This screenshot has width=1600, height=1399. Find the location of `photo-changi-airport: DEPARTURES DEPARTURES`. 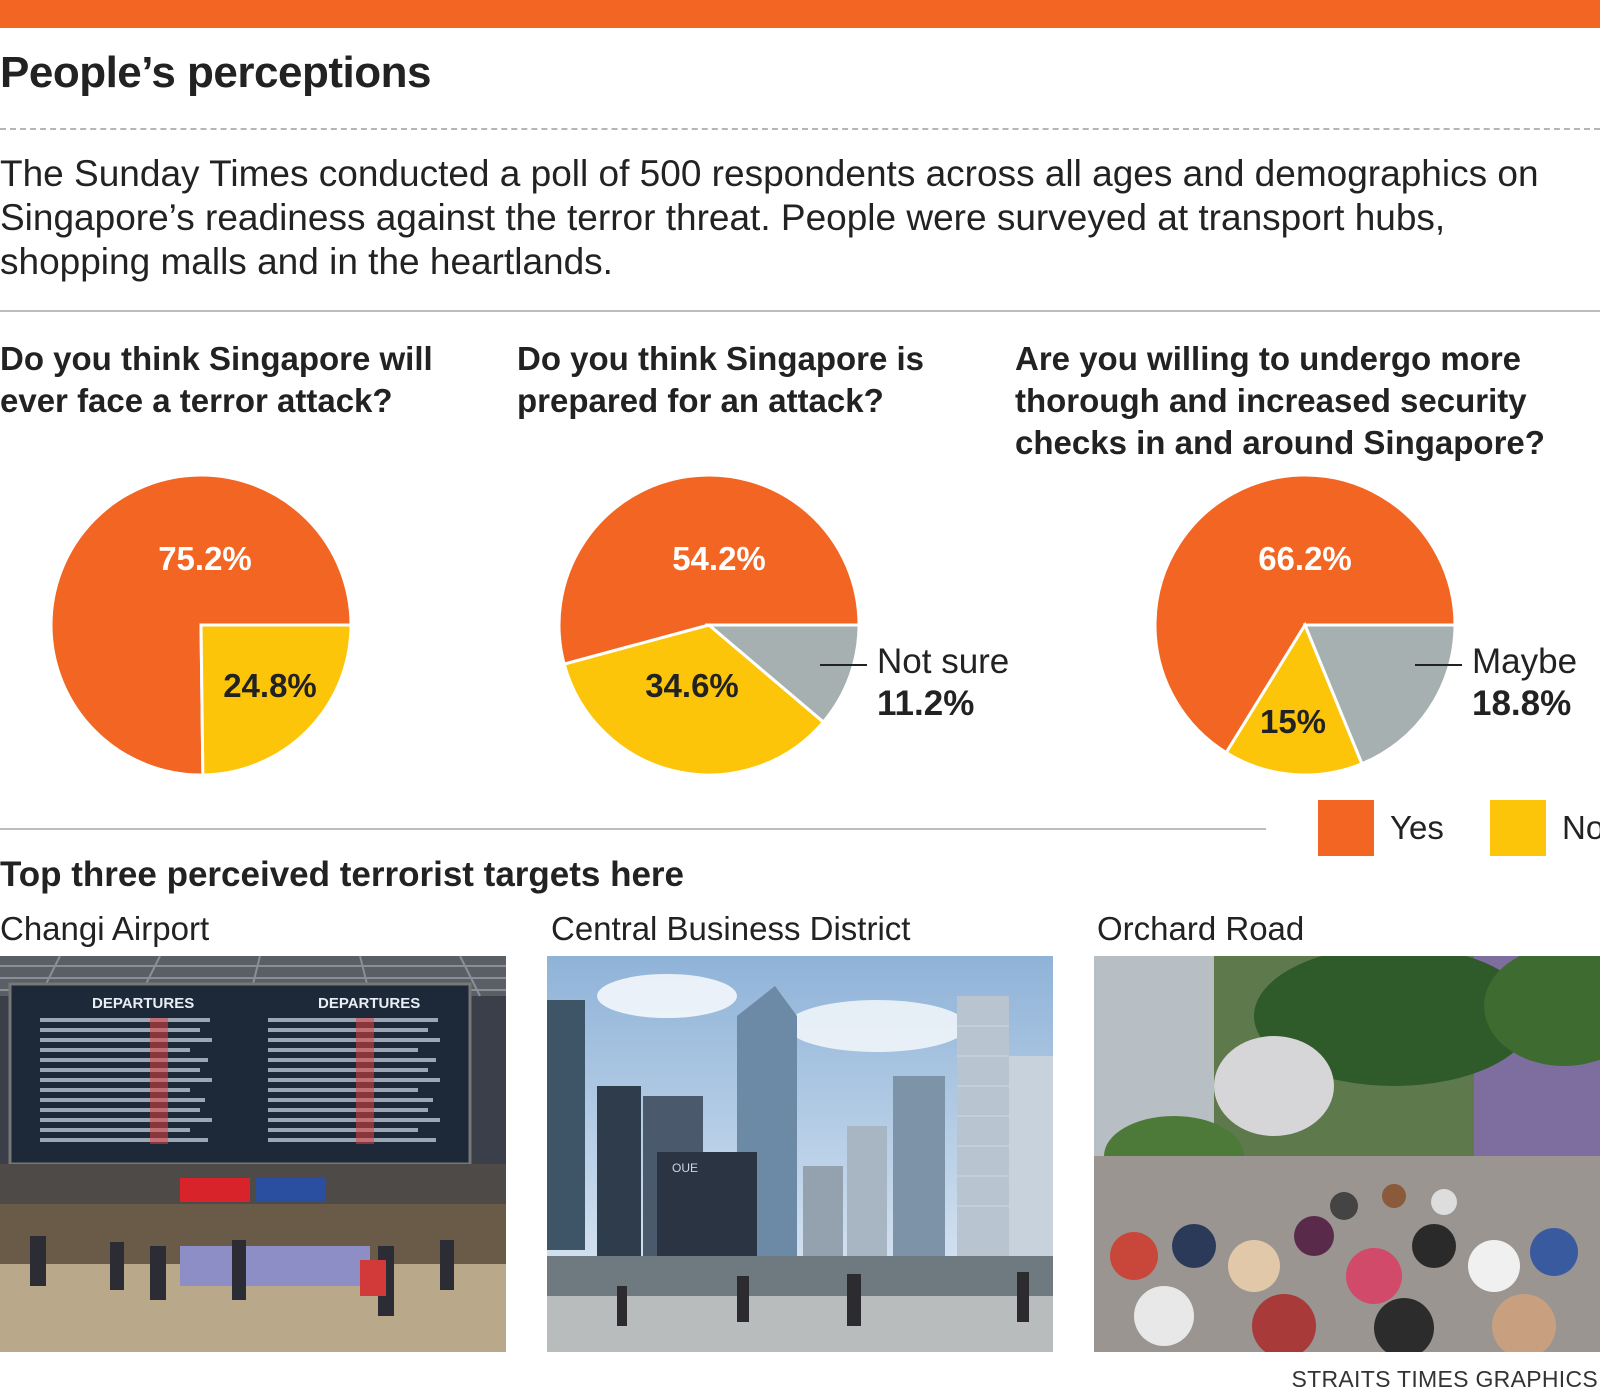

photo-changi-airport: DEPARTURES DEPARTURES is located at coordinates (253, 1154).